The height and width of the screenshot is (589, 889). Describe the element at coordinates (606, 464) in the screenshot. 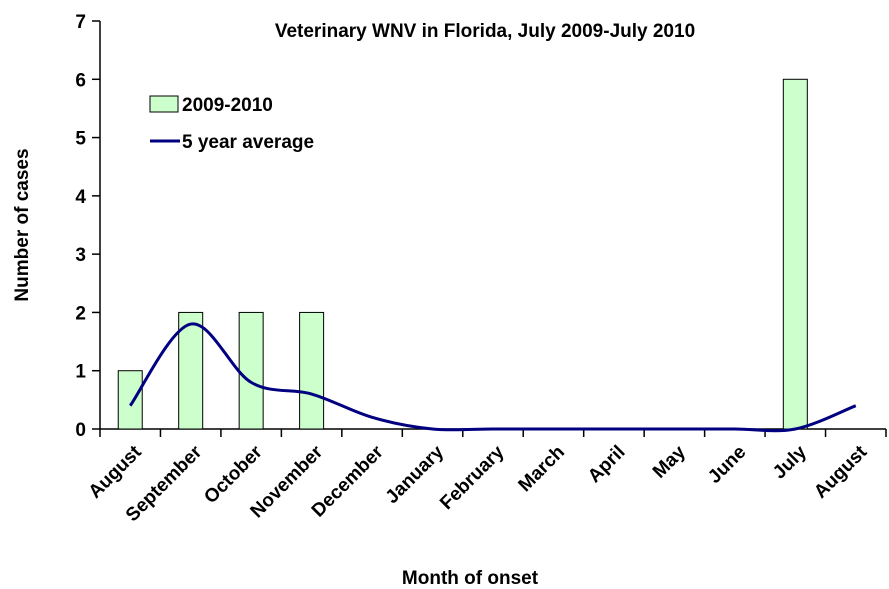

I see `x-tick-label: April` at that location.